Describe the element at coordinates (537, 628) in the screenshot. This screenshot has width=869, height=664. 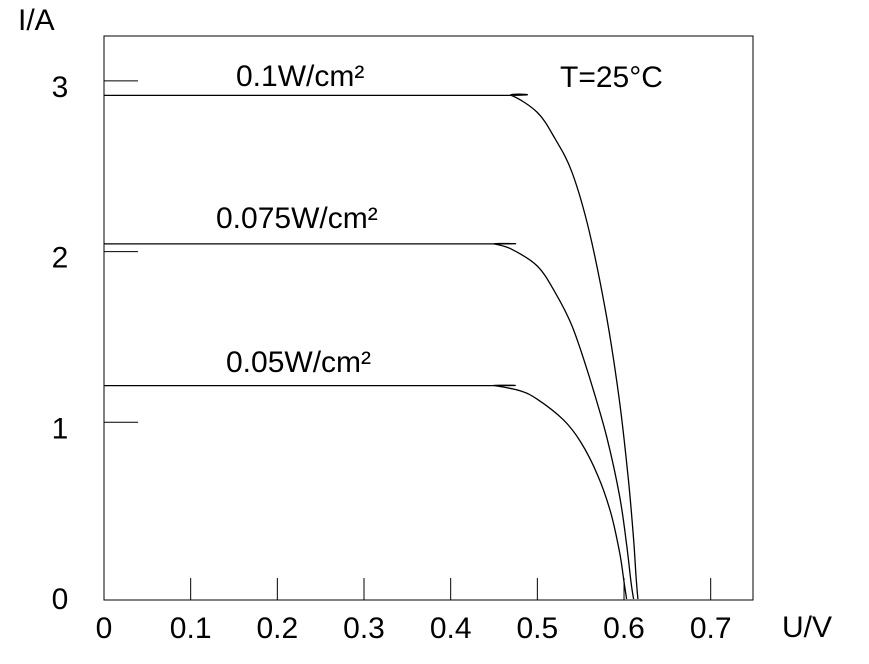
I see `x-tick-label: 0.5` at that location.